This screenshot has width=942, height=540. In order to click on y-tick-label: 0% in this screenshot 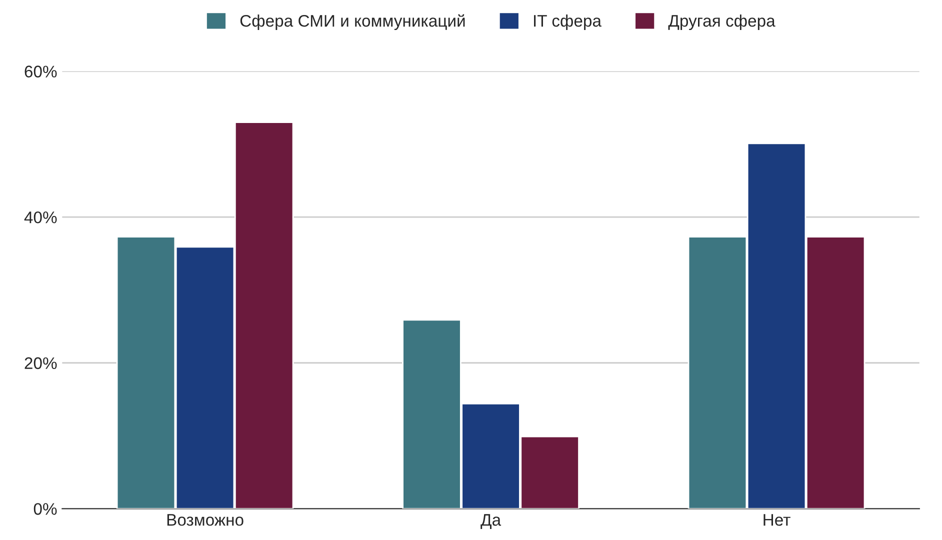, I will do `click(45, 509)`.